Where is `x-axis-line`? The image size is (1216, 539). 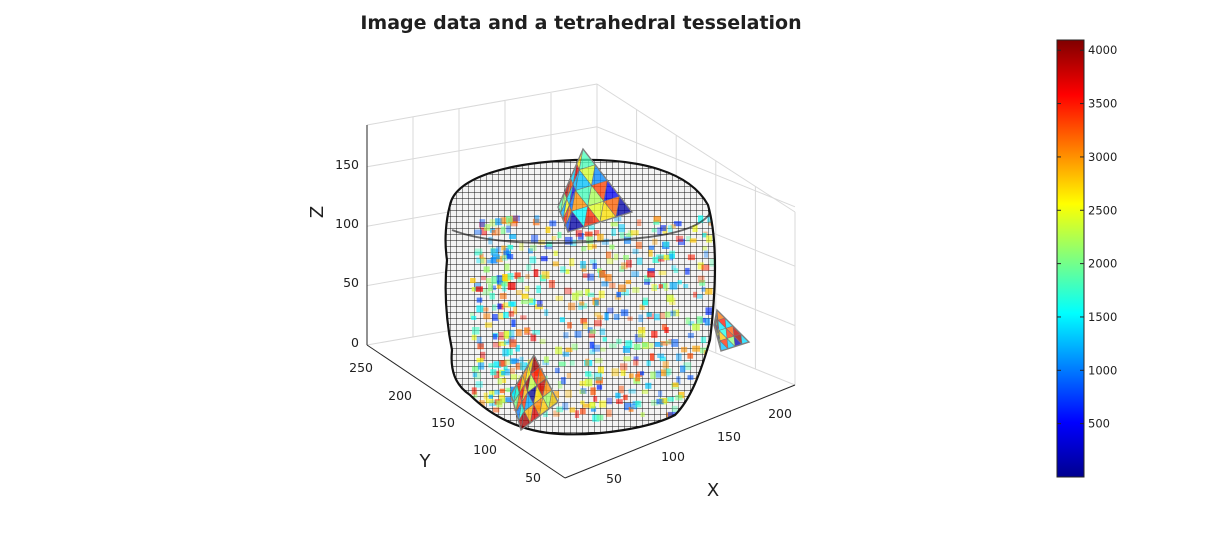
x-axis-line is located at coordinates (680, 431).